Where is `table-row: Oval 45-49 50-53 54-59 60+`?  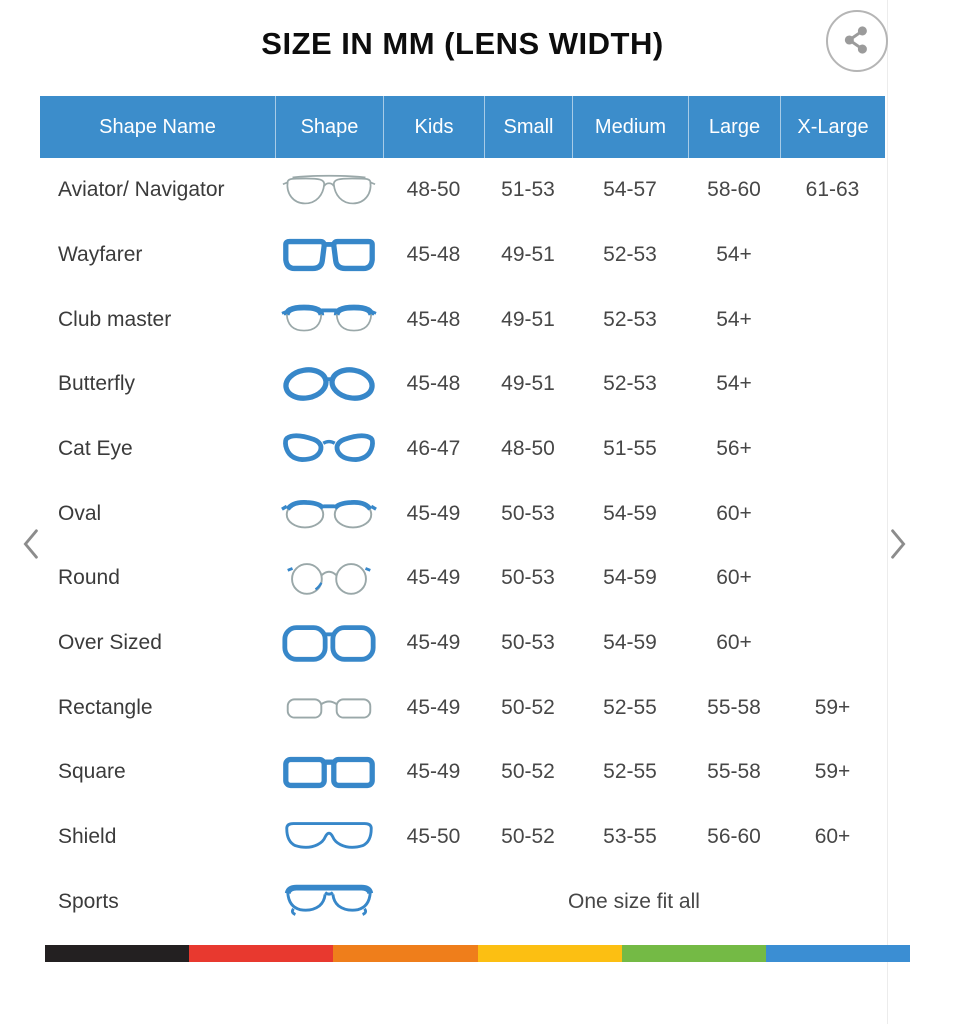 table-row: Oval 45-49 50-53 54-59 60+ is located at coordinates (462, 513).